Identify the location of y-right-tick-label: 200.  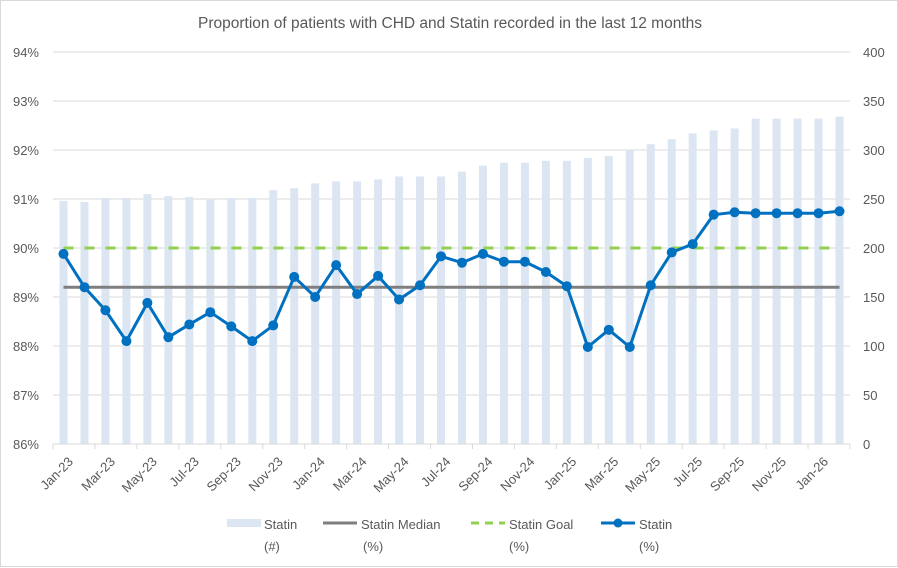
(874, 248).